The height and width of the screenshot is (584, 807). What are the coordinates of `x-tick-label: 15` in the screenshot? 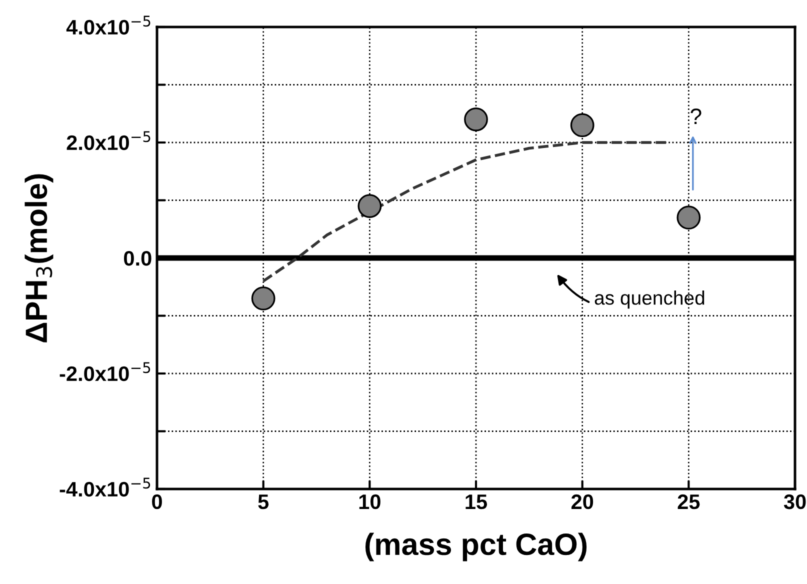 It's located at (477, 502).